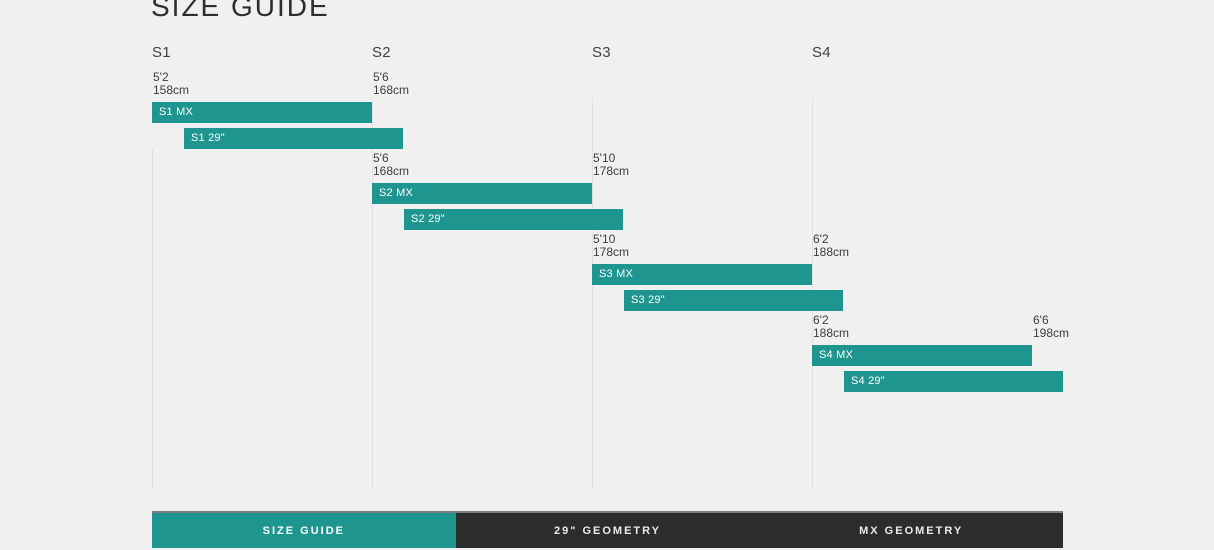  Describe the element at coordinates (293, 138) in the screenshot. I see `bar-s1-29: S1 29"` at that location.